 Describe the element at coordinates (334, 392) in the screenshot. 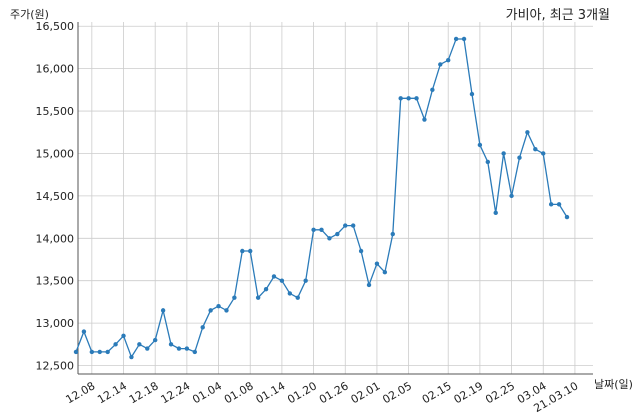

I see `x-tick-label: 01.26` at that location.